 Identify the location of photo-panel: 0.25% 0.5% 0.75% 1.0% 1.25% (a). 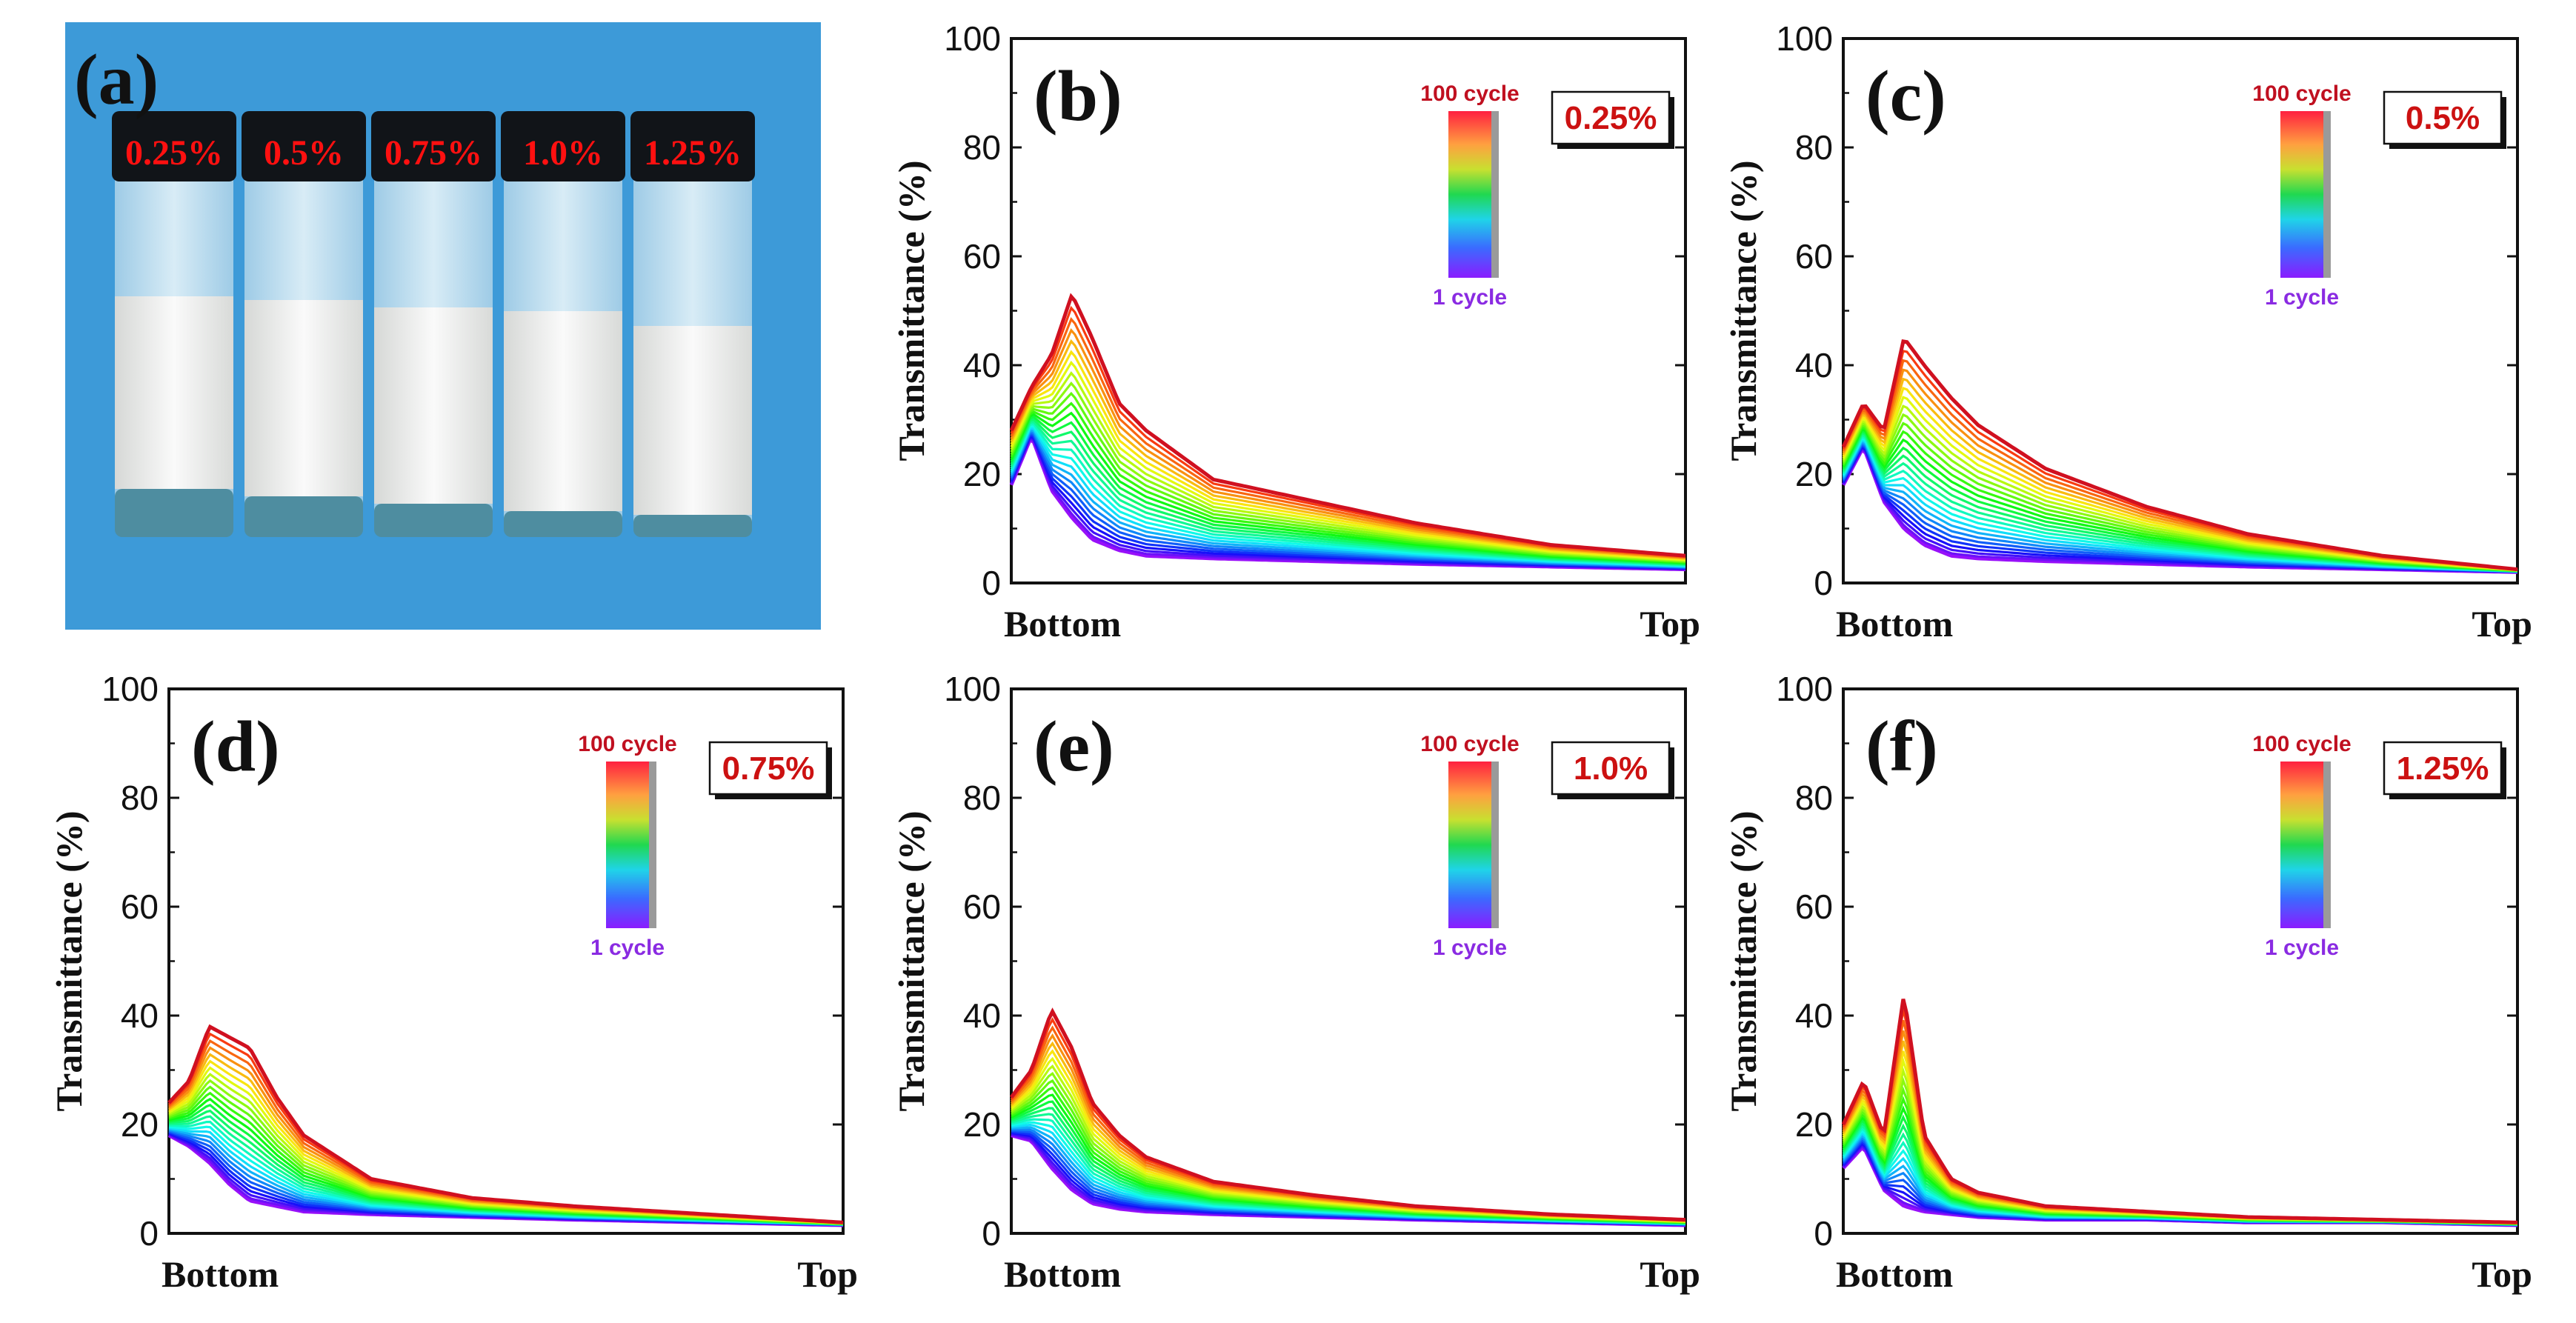
(443, 326).